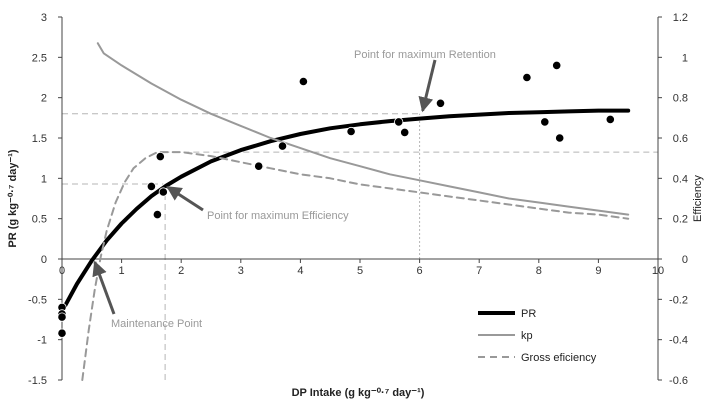 This screenshot has height=401, width=707. Describe the element at coordinates (680, 220) in the screenshot. I see `y-right-tick-label: 0.2` at that location.